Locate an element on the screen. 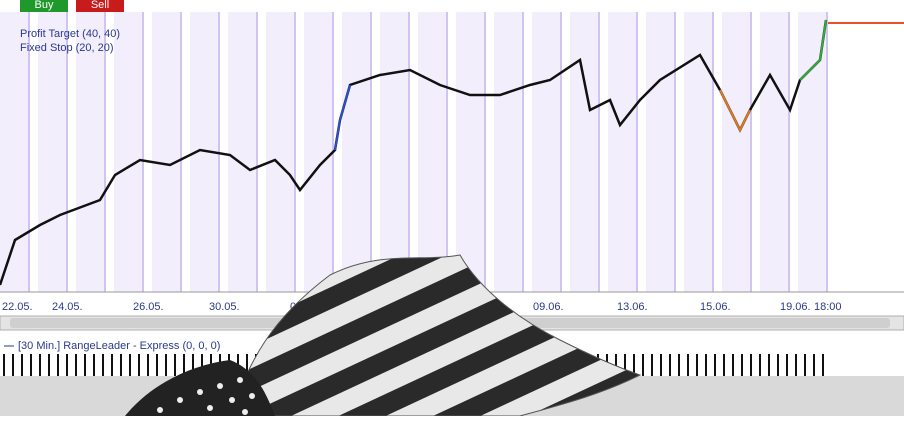  x-tick-label: 09.06. is located at coordinates (548, 307).